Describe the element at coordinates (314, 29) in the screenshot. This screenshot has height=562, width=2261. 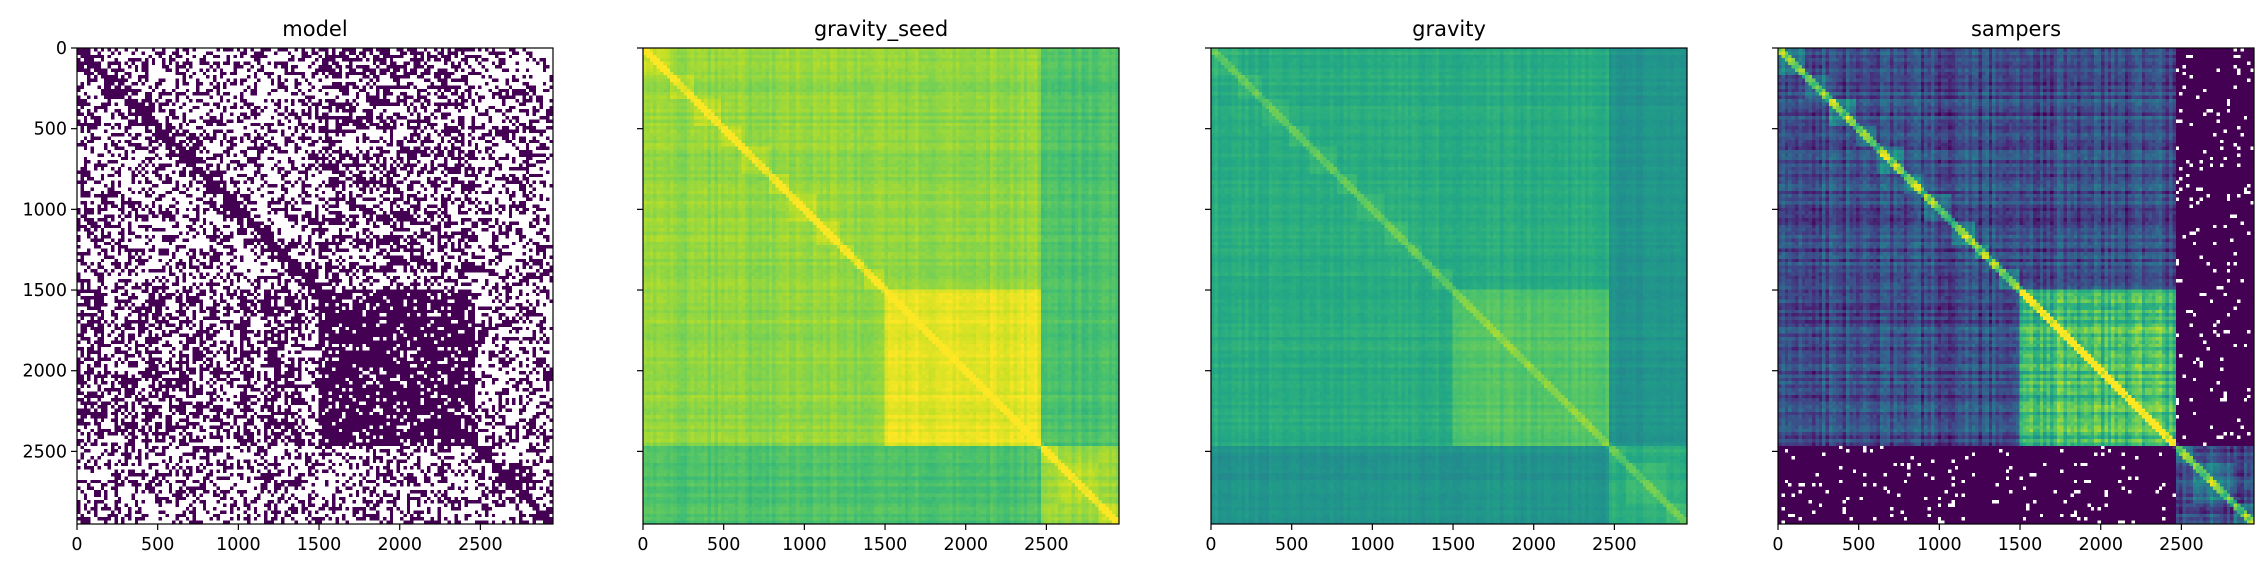
I see `chart-title: model` at that location.